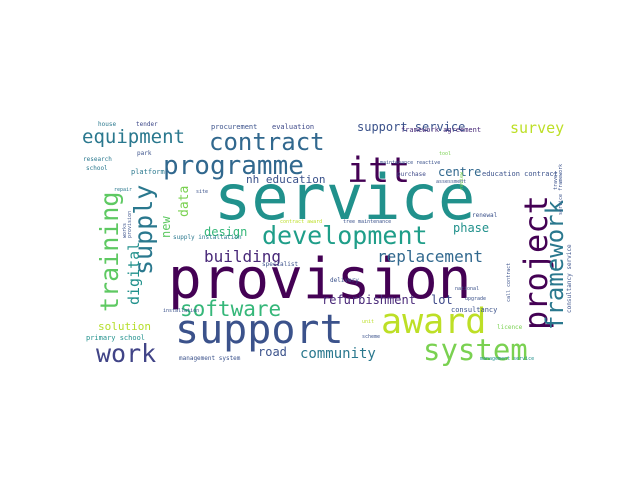  Describe the element at coordinates (143, 230) in the screenshot. I see `word-12: supply` at that location.